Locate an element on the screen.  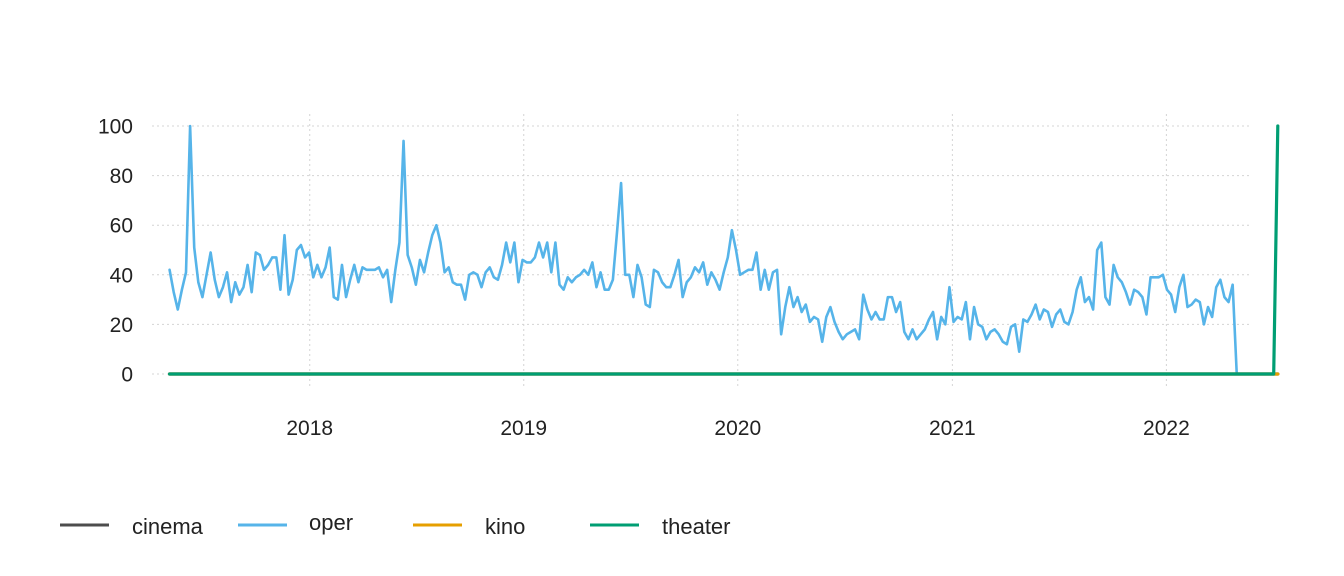
y-tick-label: 100 is located at coordinates (115, 127).